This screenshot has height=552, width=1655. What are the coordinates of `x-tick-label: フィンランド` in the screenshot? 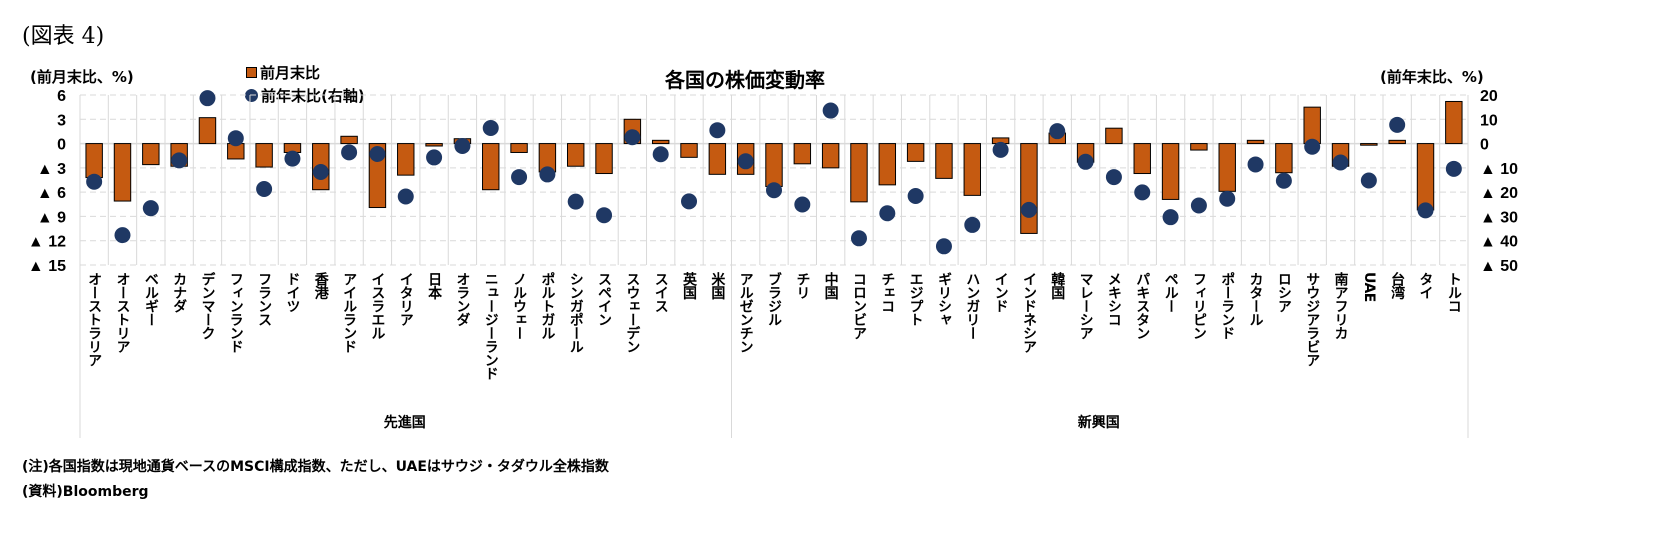 It's located at (235, 312).